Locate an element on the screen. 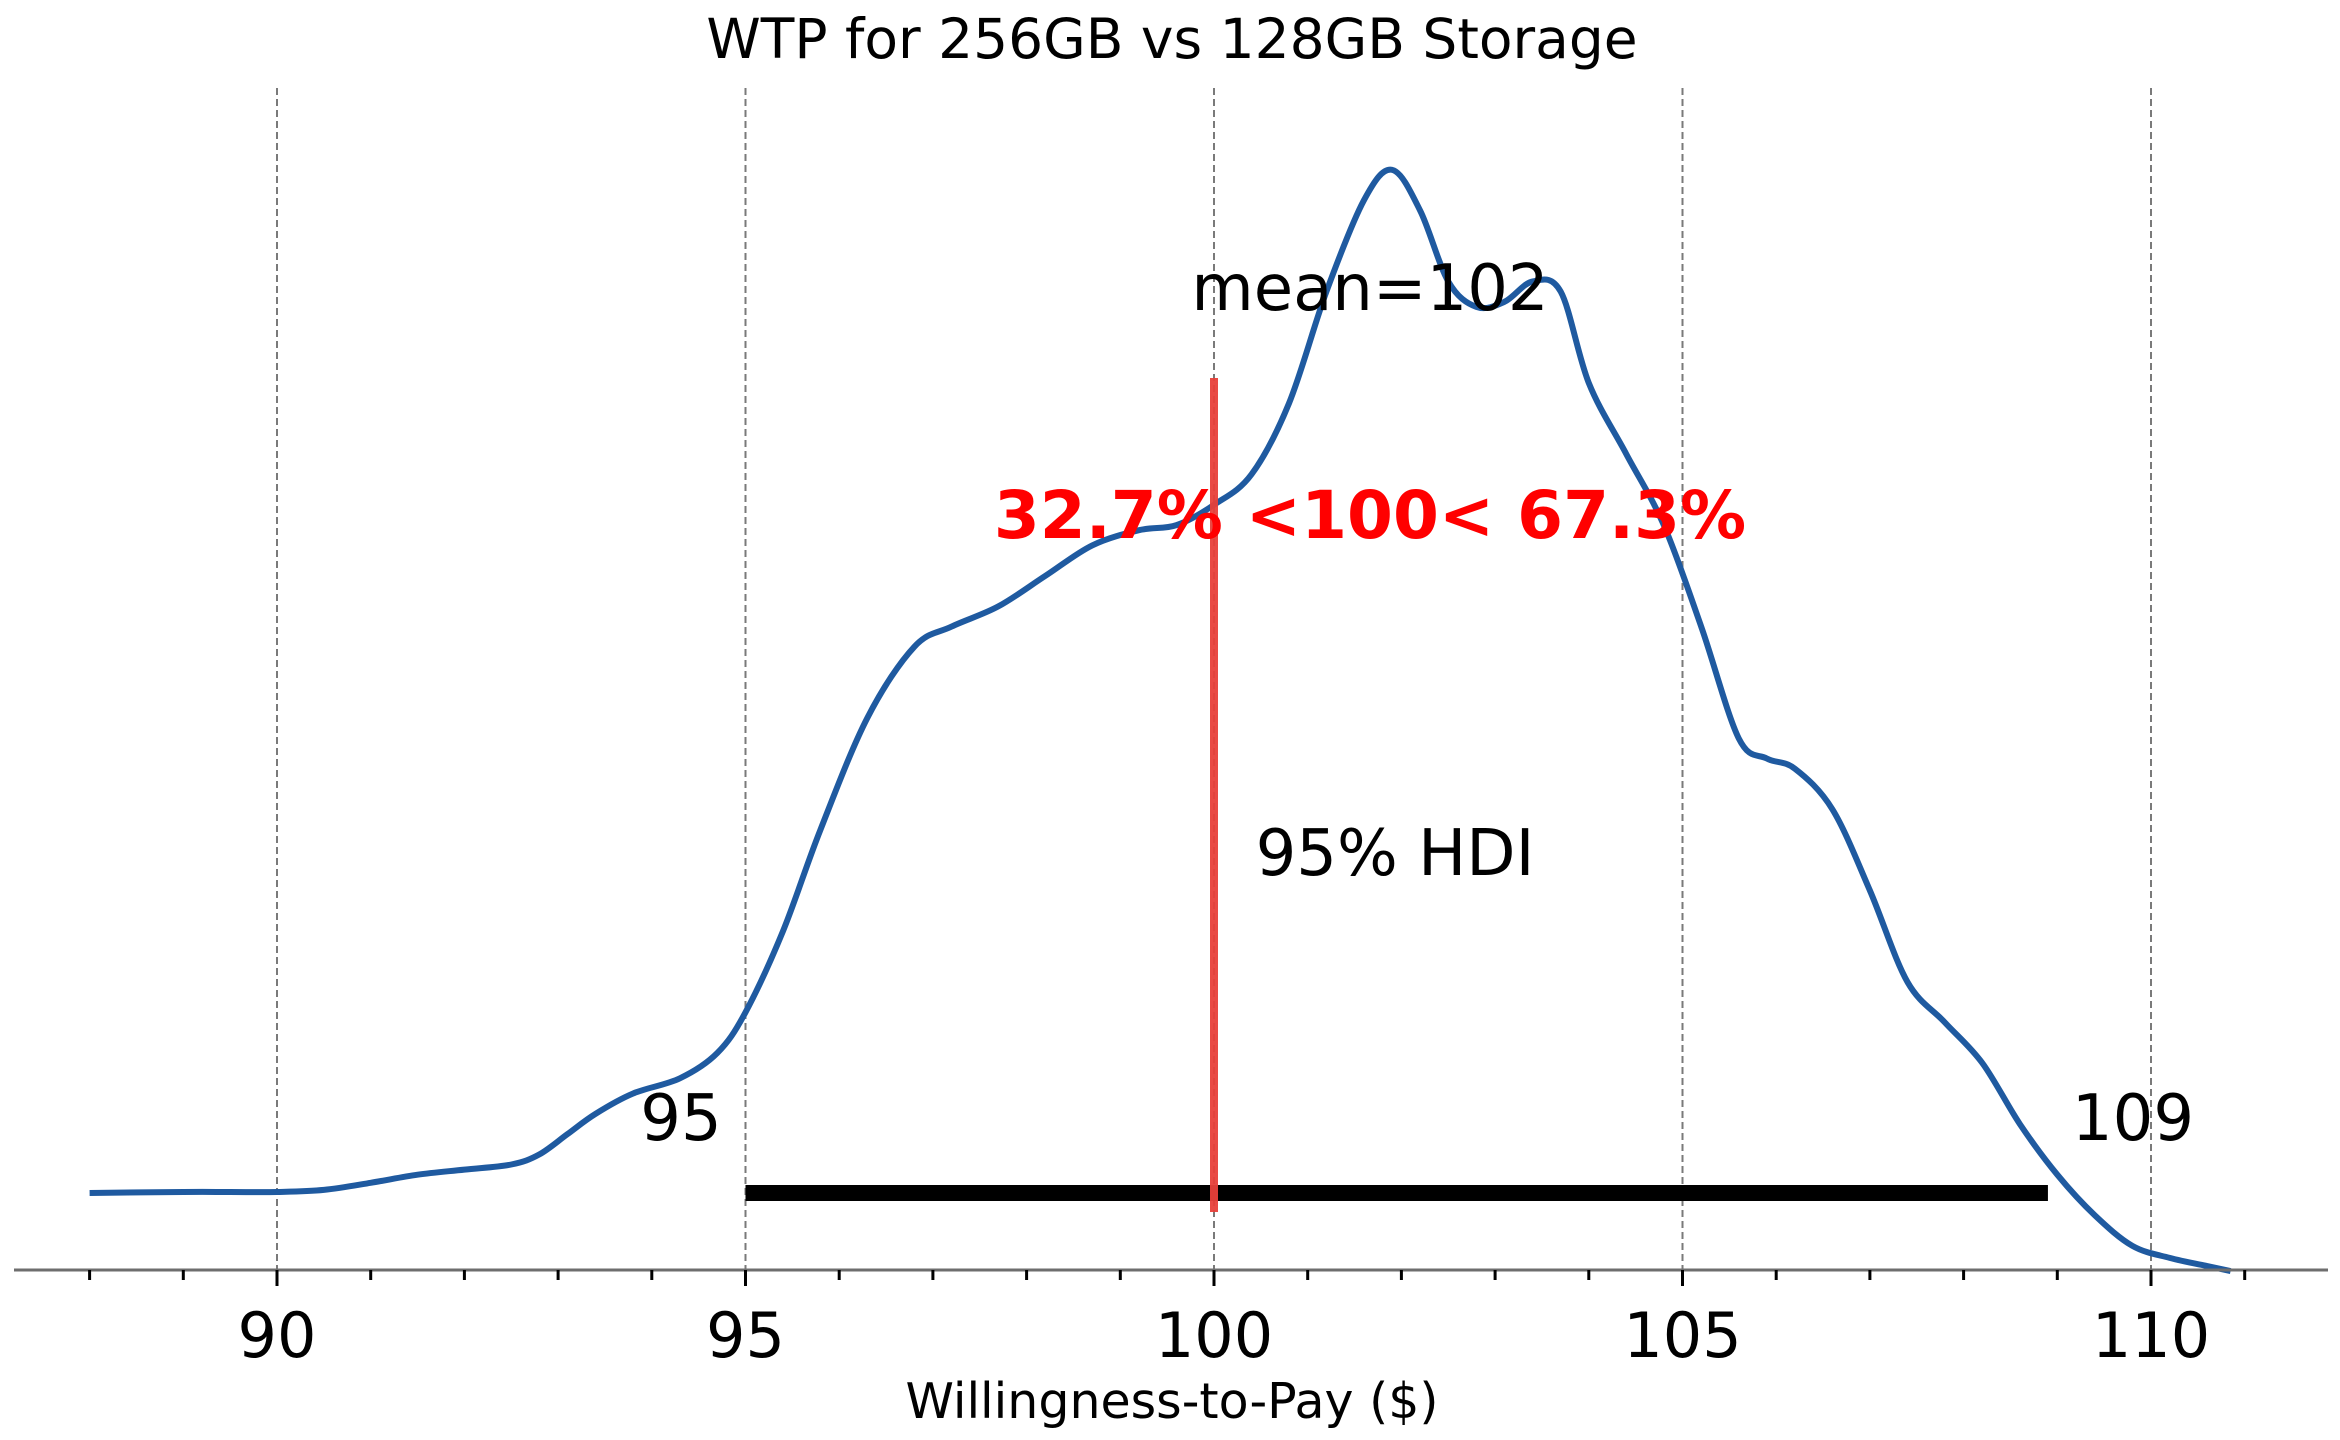 This screenshot has width=2340, height=1440. x-axis: 90 95 100 105 110 is located at coordinates (1171, 1320).